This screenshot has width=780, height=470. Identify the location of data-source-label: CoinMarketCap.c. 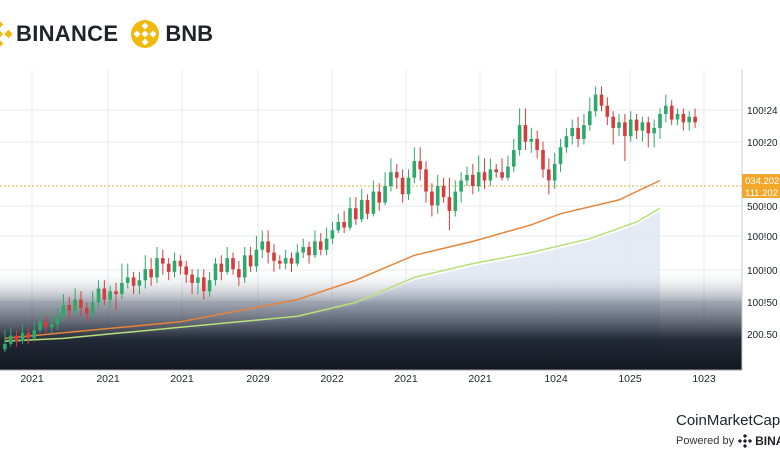
(728, 420).